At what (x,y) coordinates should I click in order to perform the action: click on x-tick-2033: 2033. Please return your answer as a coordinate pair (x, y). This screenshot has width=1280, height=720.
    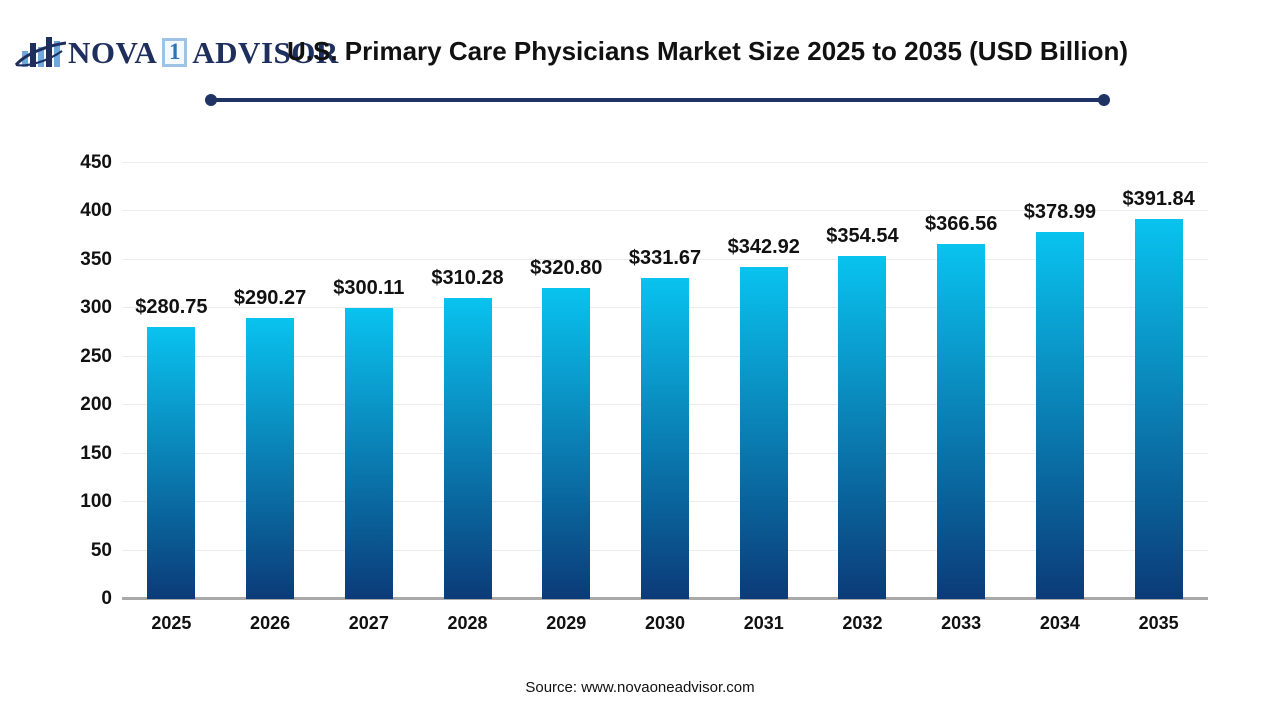
    Looking at the image, I should click on (961, 623).